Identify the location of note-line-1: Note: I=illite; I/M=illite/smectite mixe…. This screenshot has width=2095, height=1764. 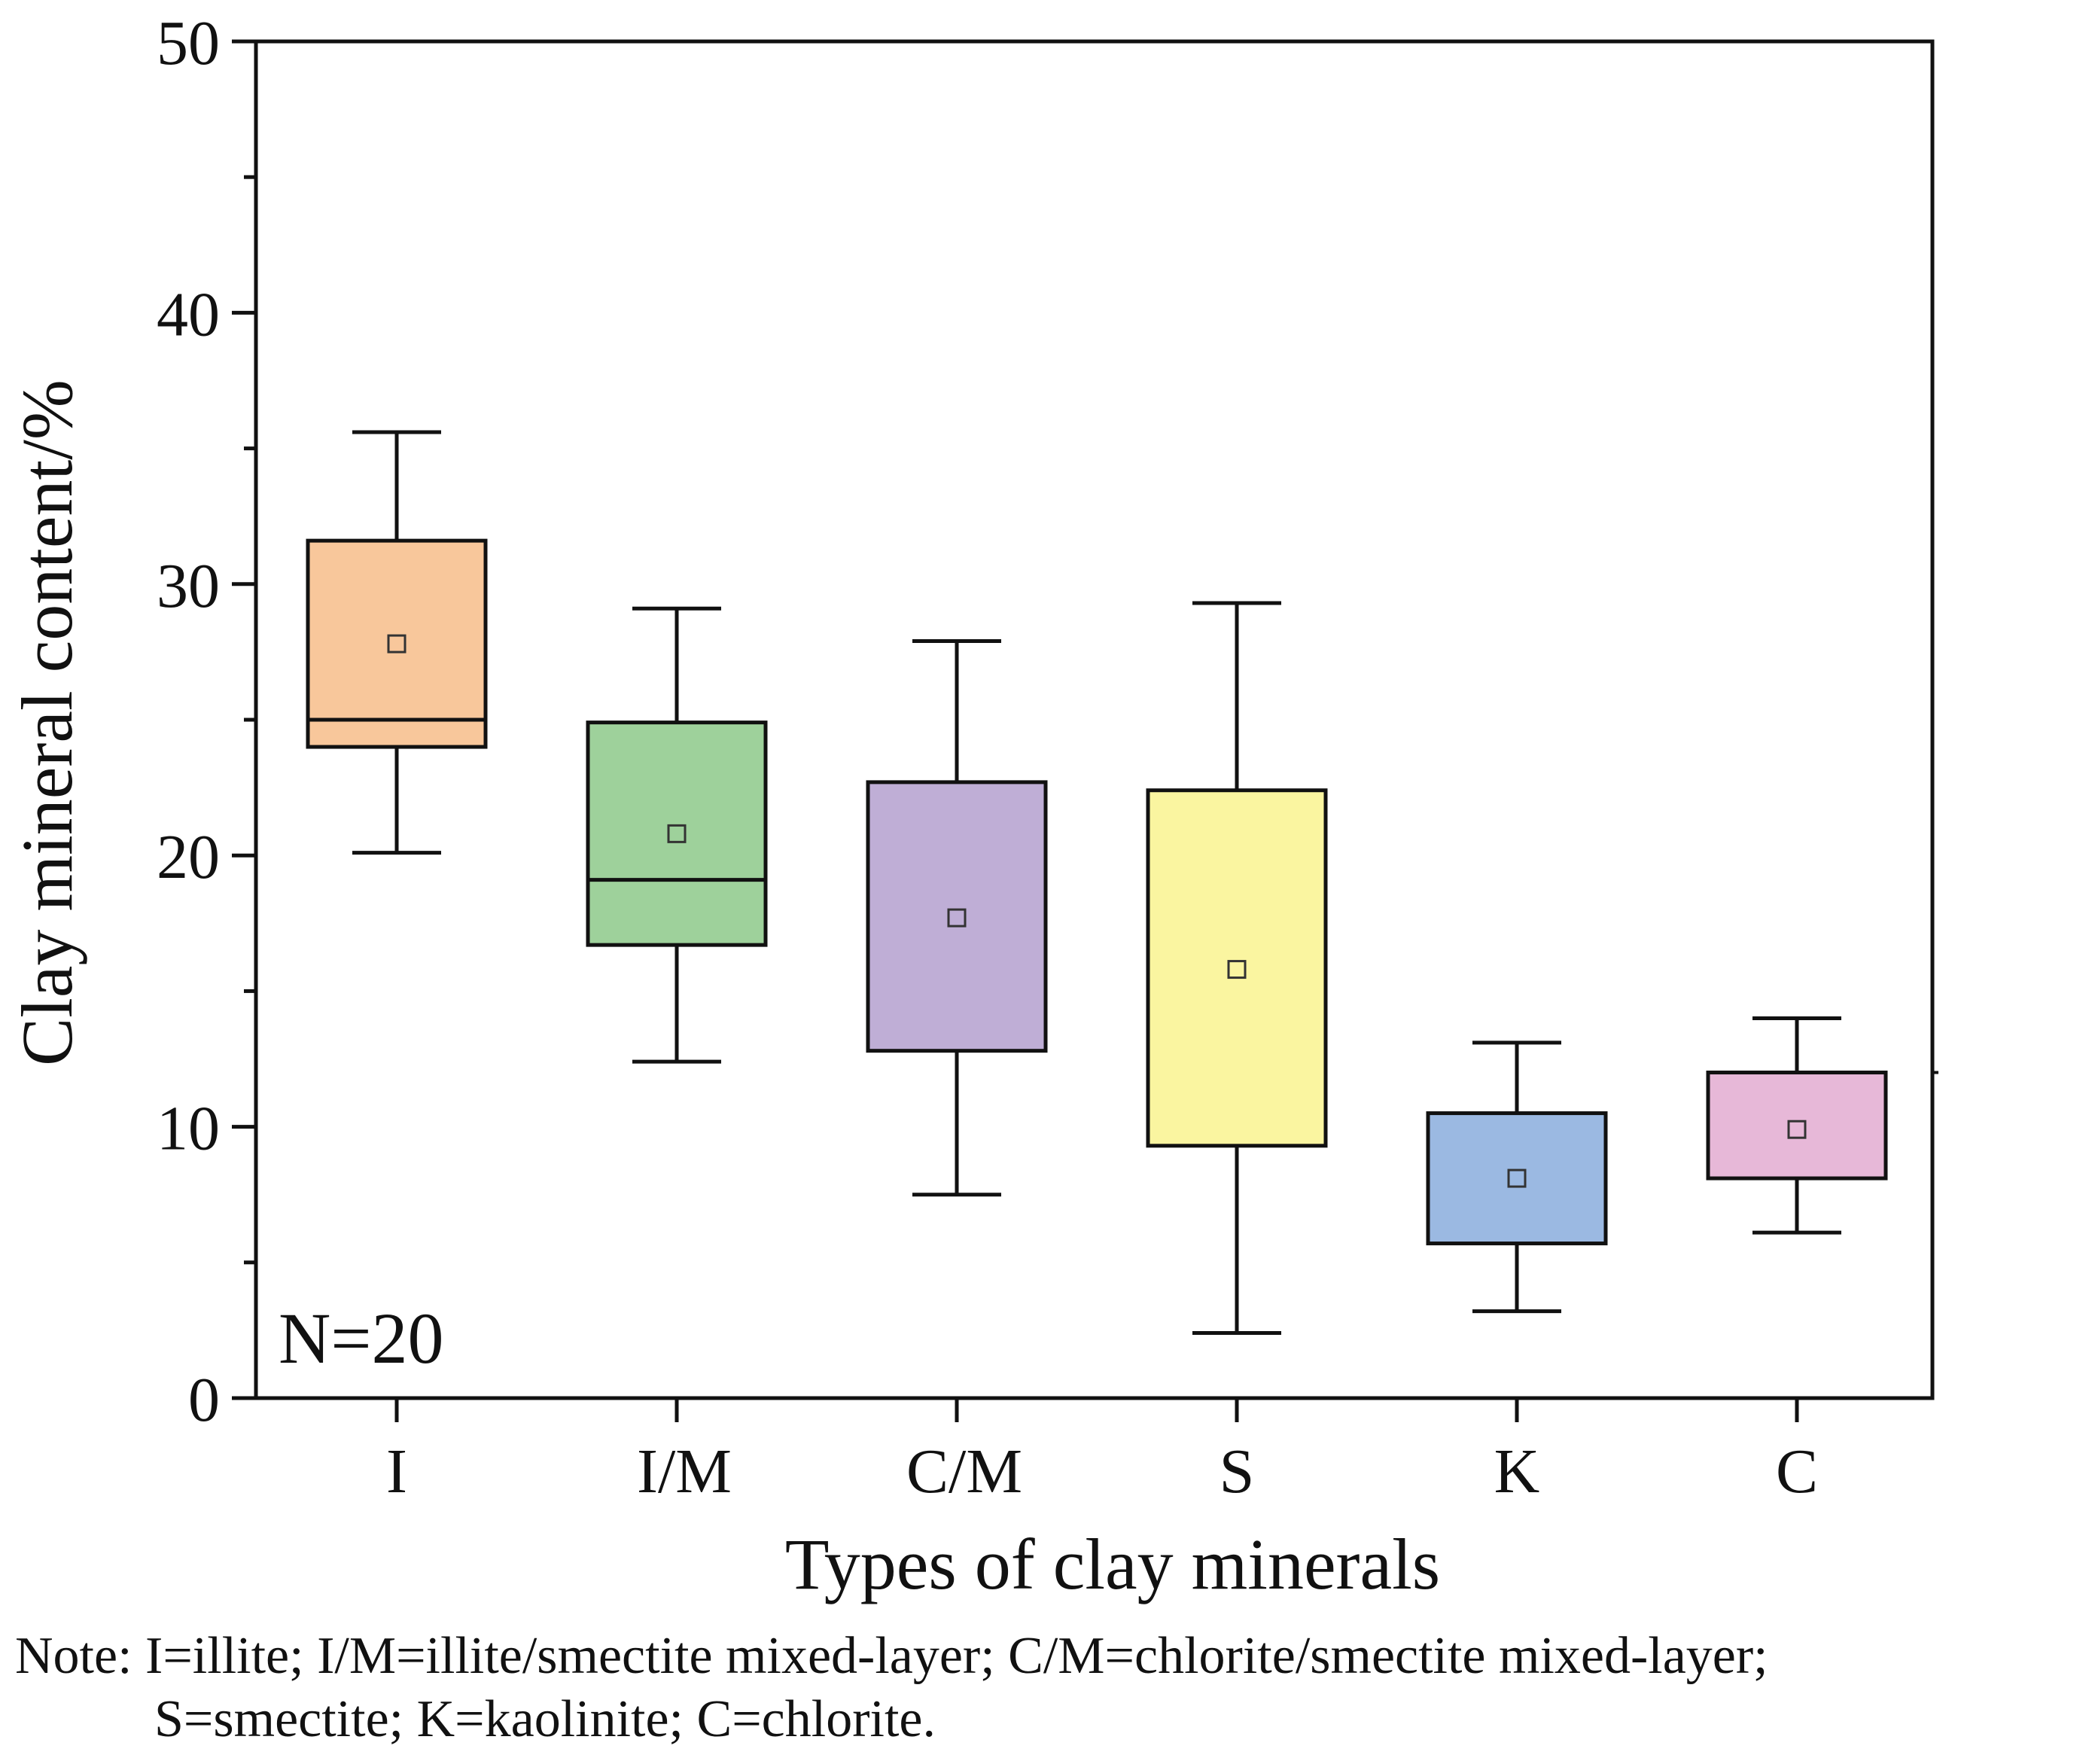
(891, 1656).